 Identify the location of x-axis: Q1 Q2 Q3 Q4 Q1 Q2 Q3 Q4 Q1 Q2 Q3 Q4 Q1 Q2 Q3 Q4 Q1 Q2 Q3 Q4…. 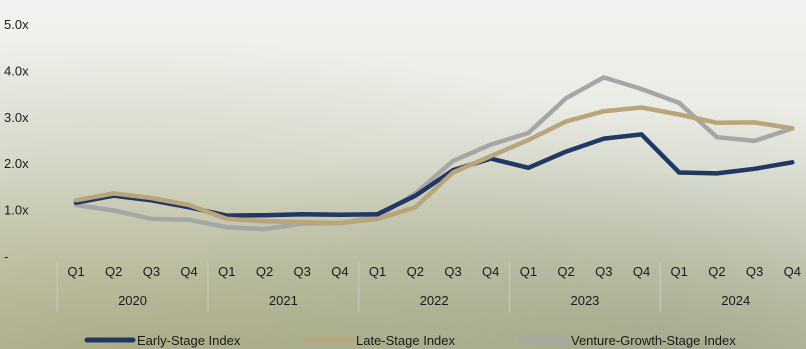
(428, 287).